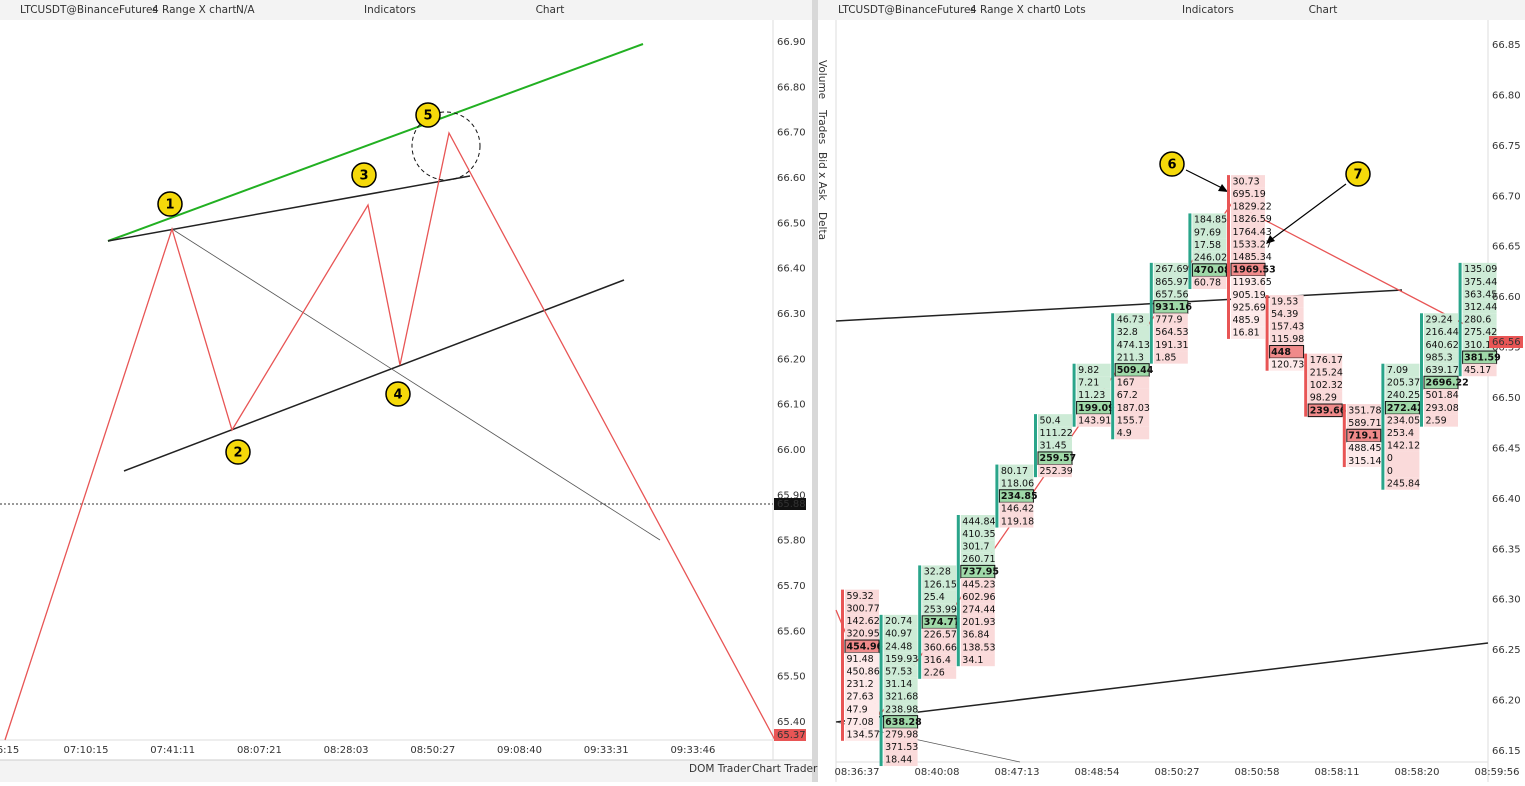 The width and height of the screenshot is (1525, 786). Describe the element at coordinates (1056, 471) in the screenshot. I see `cell-value: 252.39` at that location.